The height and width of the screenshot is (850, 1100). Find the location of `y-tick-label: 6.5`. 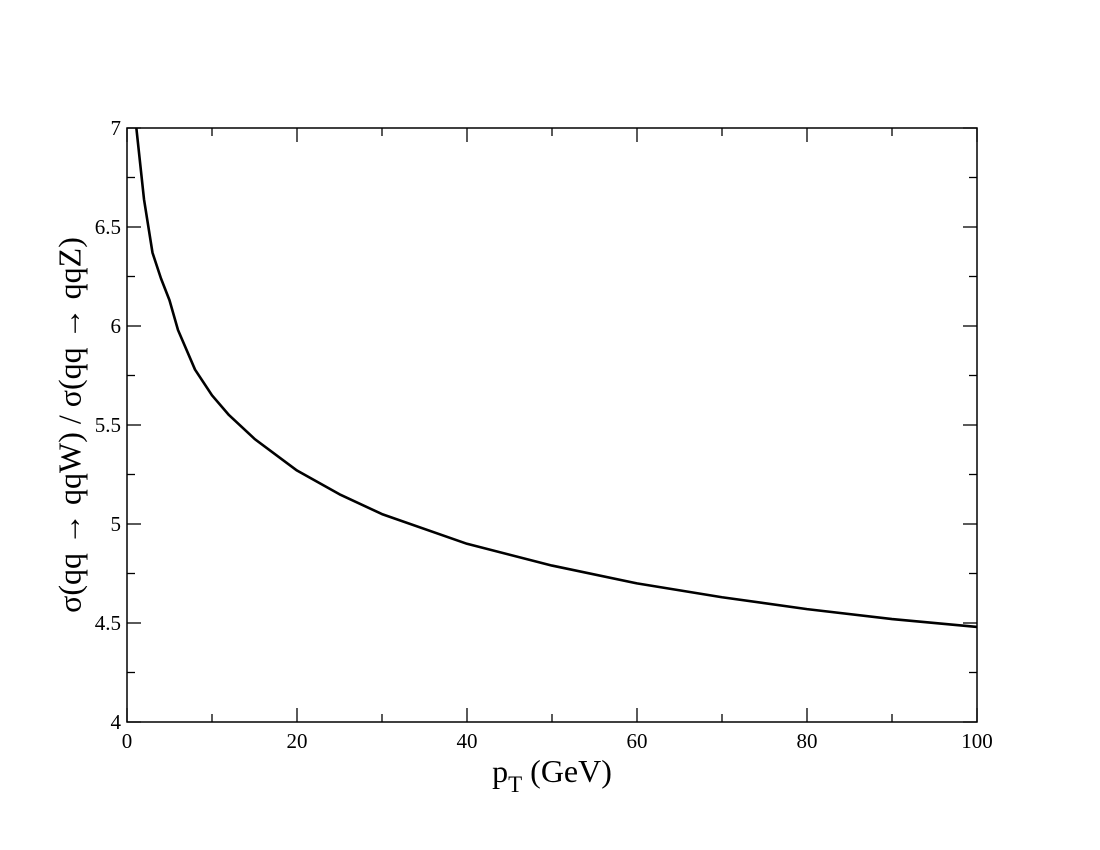

y-tick-label: 6.5 is located at coordinates (108, 227).